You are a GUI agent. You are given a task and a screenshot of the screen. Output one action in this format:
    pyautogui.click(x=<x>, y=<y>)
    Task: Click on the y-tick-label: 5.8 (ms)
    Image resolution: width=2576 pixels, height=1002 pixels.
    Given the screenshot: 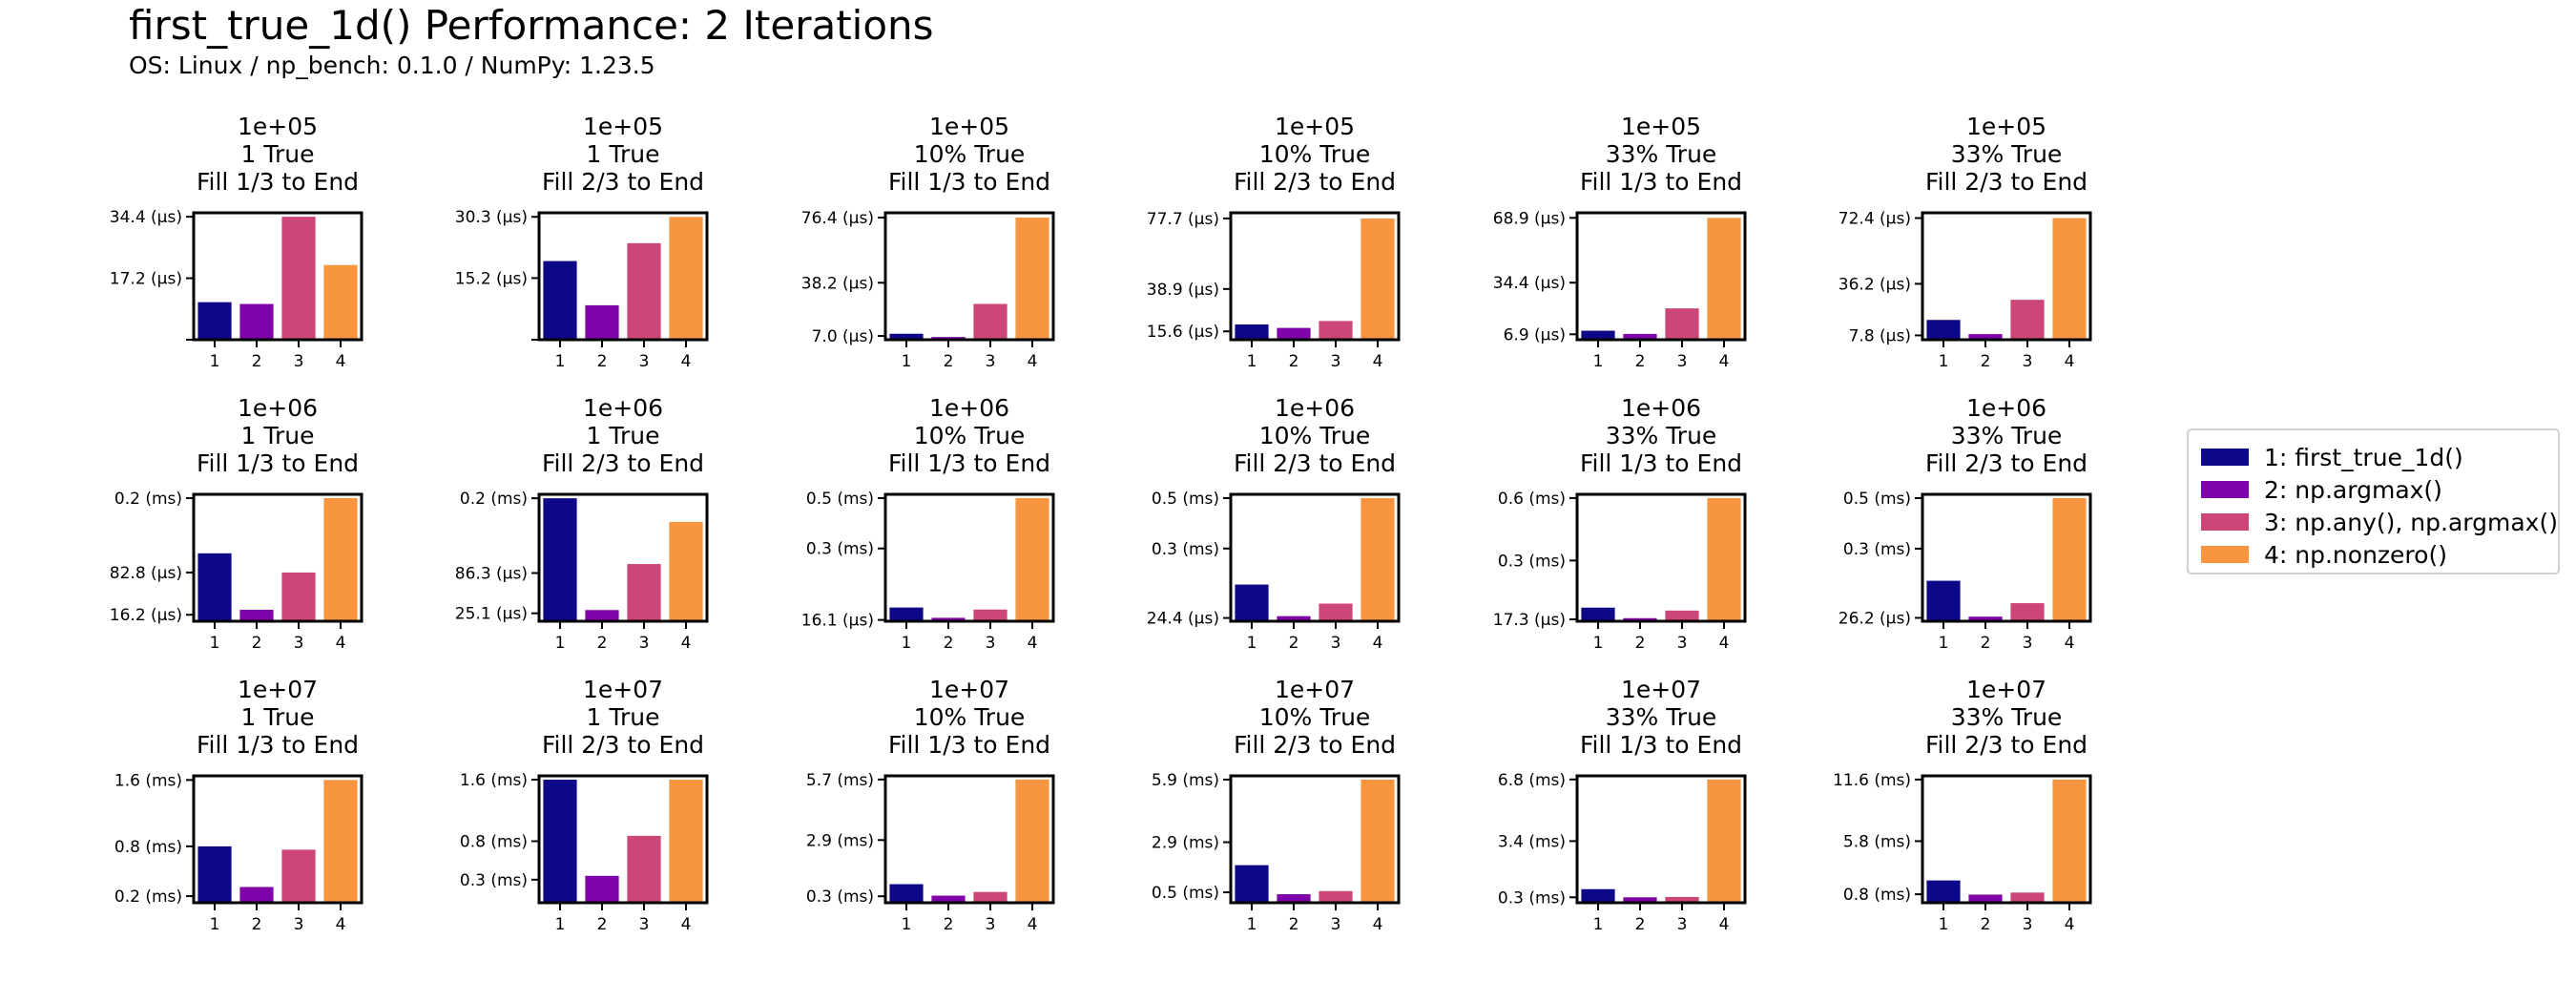 What is the action you would take?
    pyautogui.click(x=1877, y=841)
    